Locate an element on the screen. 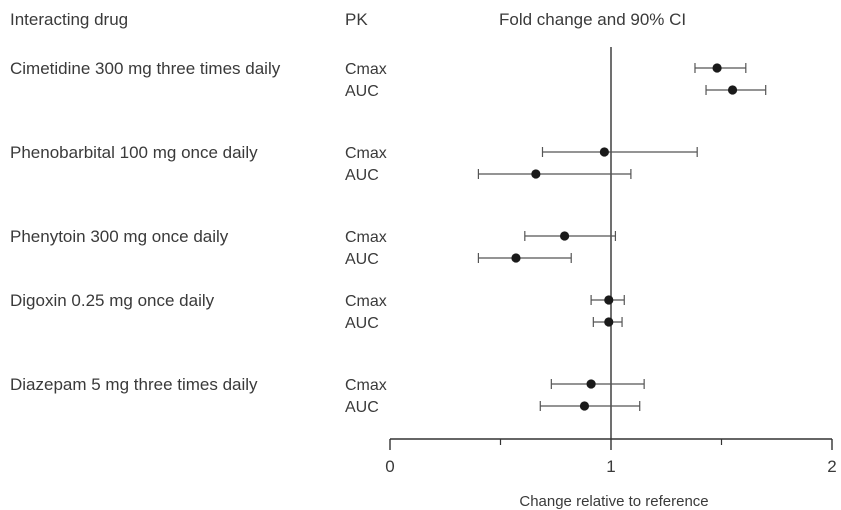  header-interacting-drug: Interacting drug is located at coordinates (69, 19).